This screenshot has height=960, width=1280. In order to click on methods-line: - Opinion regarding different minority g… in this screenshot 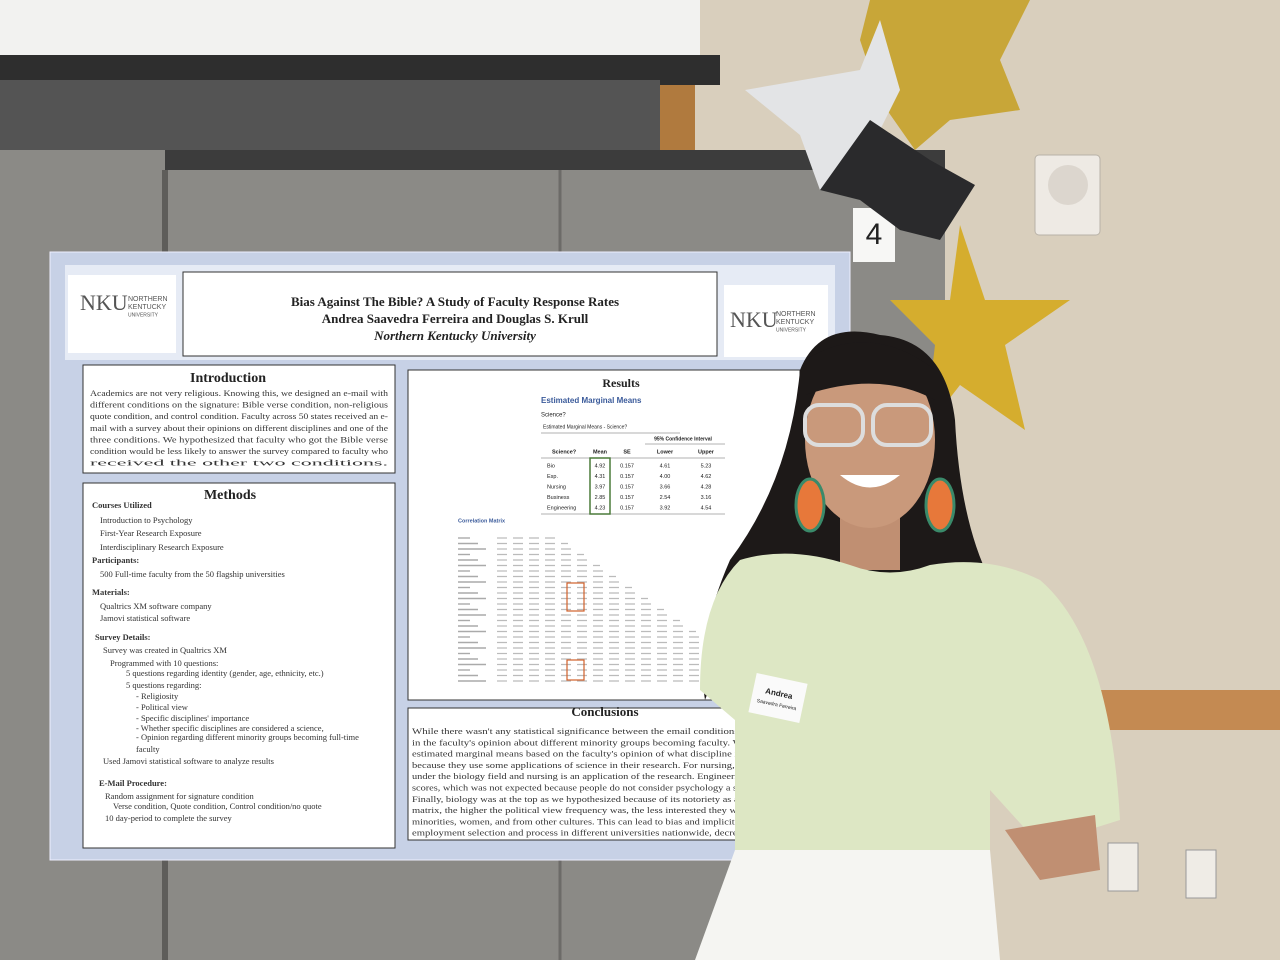, I will do `click(247, 737)`.